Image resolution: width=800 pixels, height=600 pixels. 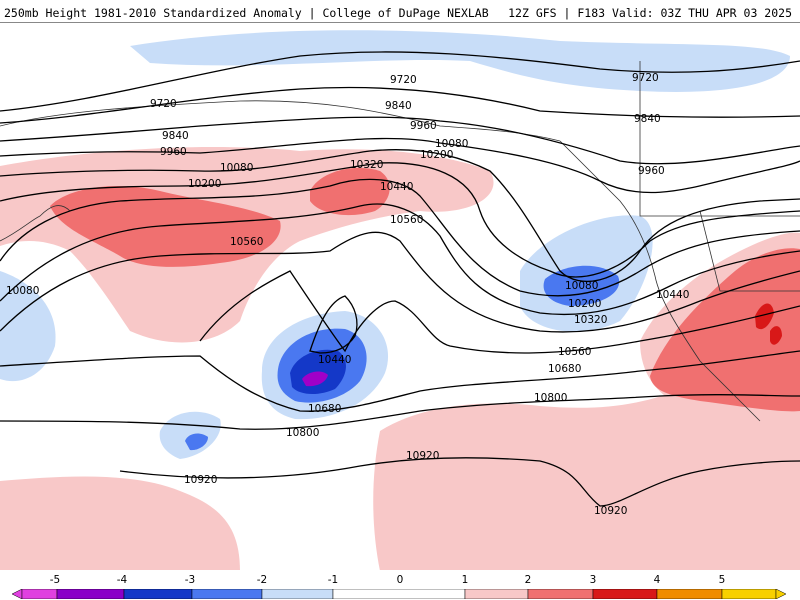 What do you see at coordinates (398, 106) in the screenshot?
I see `label-9840-b: 9840` at bounding box center [398, 106].